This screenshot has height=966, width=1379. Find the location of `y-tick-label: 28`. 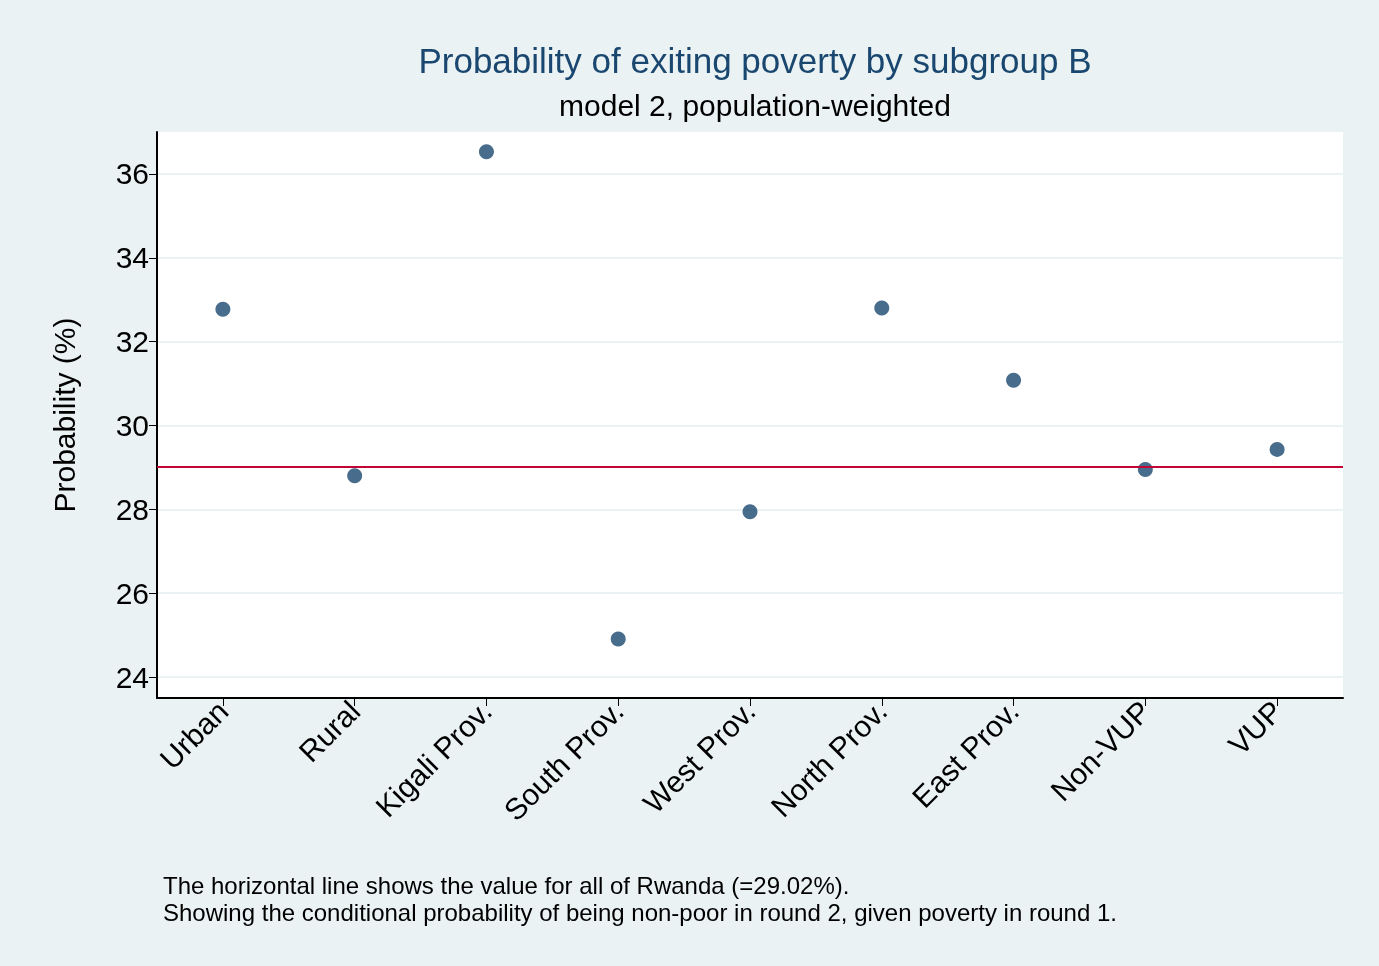

y-tick-label: 28 is located at coordinates (132, 509).